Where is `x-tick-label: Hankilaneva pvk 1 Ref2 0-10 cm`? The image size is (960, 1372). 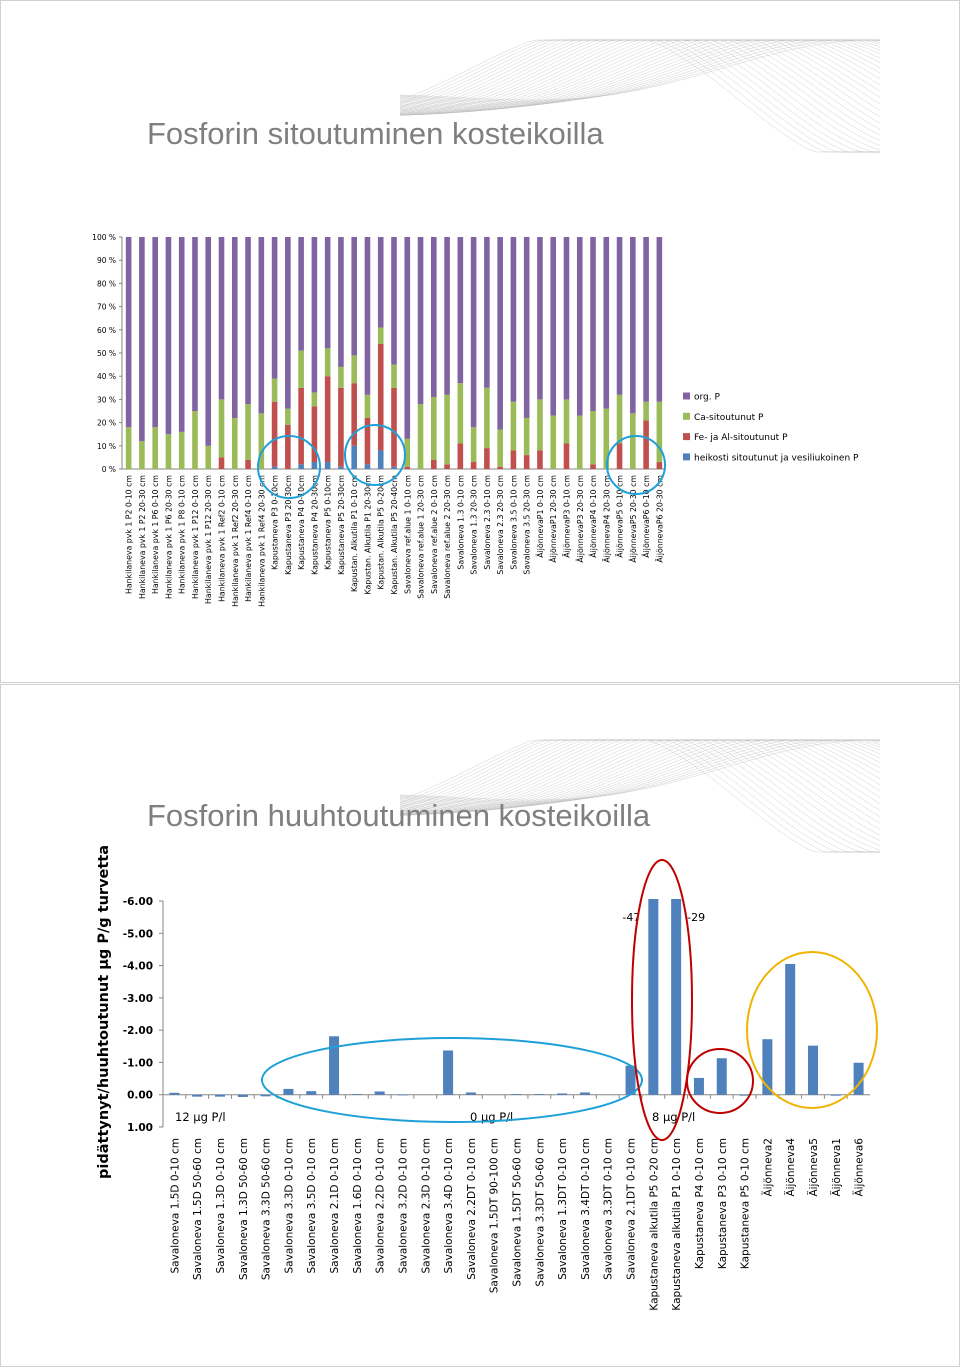 x-tick-label: Hankilaneva pvk 1 Ref2 0-10 cm is located at coordinates (222, 538).